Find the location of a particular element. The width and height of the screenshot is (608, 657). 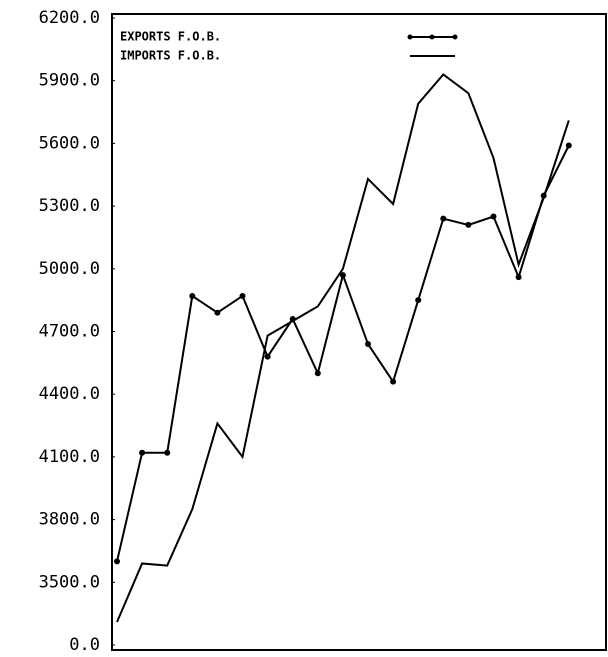

y-tick-label: 4100.0 is located at coordinates (69, 457).